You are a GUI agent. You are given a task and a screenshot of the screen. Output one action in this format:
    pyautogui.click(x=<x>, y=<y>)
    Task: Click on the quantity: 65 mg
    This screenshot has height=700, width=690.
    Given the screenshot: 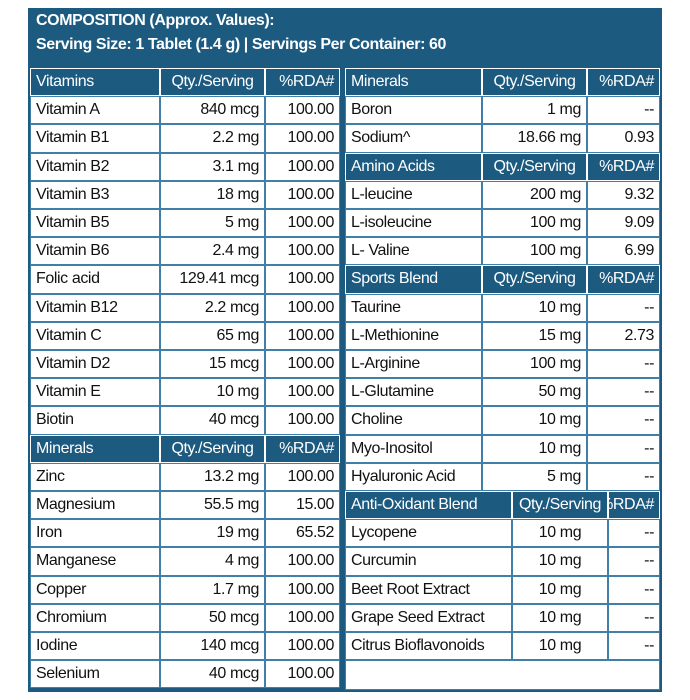 What is the action you would take?
    pyautogui.click(x=212, y=335)
    